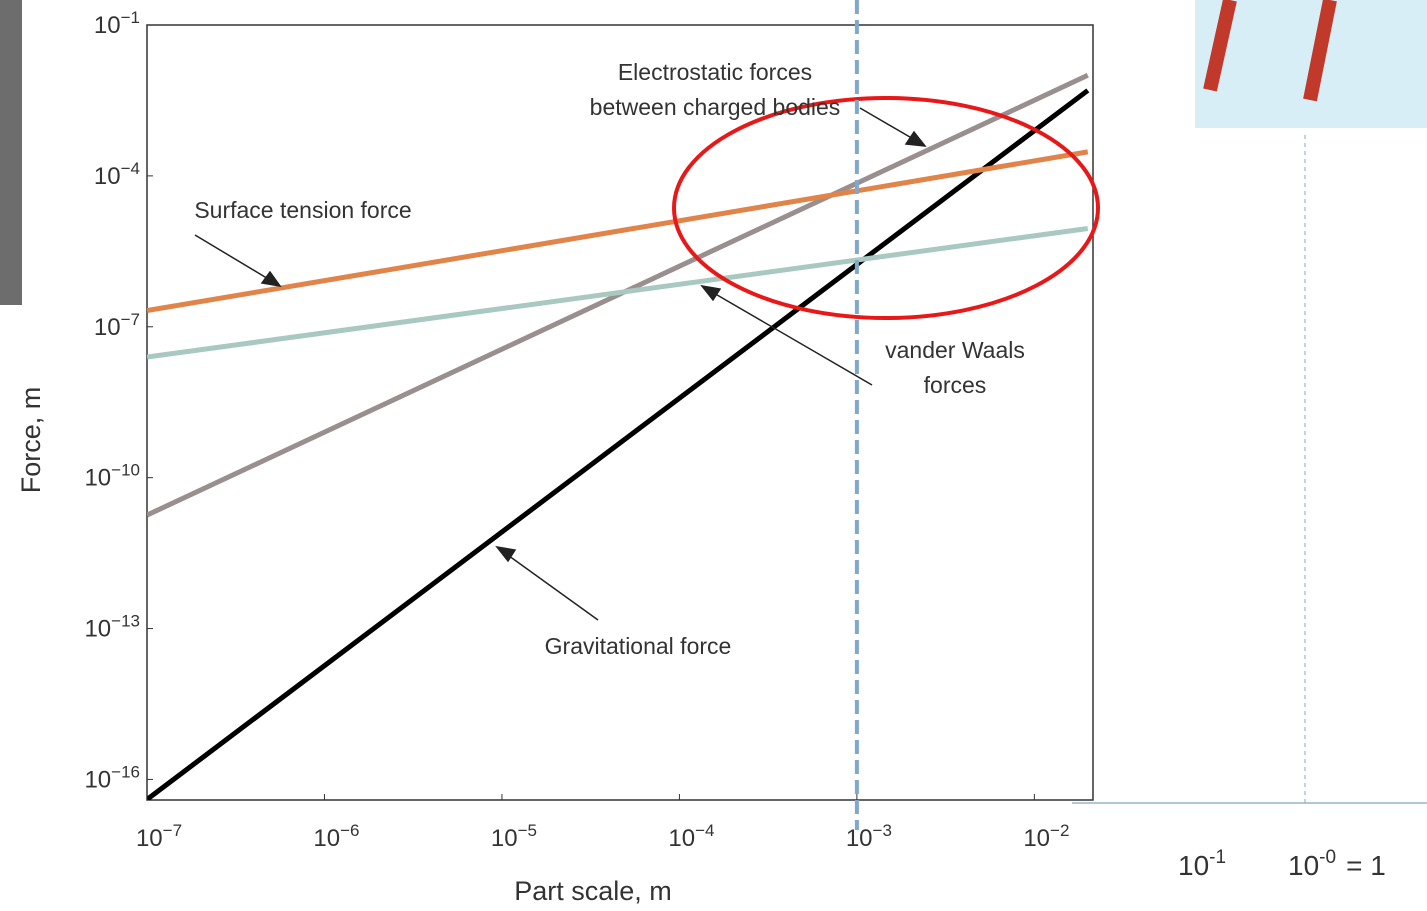  Describe the element at coordinates (1366, 865) in the screenshot. I see `tick-suffix: = 1` at that location.